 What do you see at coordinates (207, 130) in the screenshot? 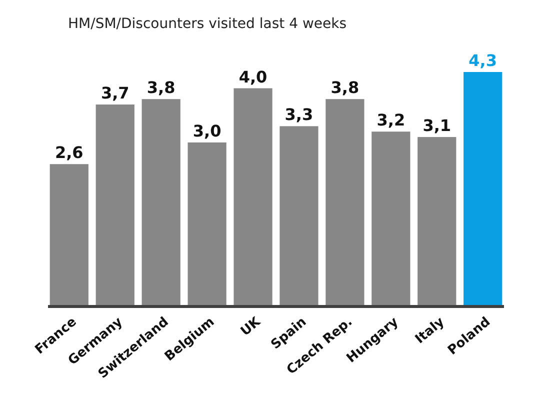
I see `data-label: 3,0` at bounding box center [207, 130].